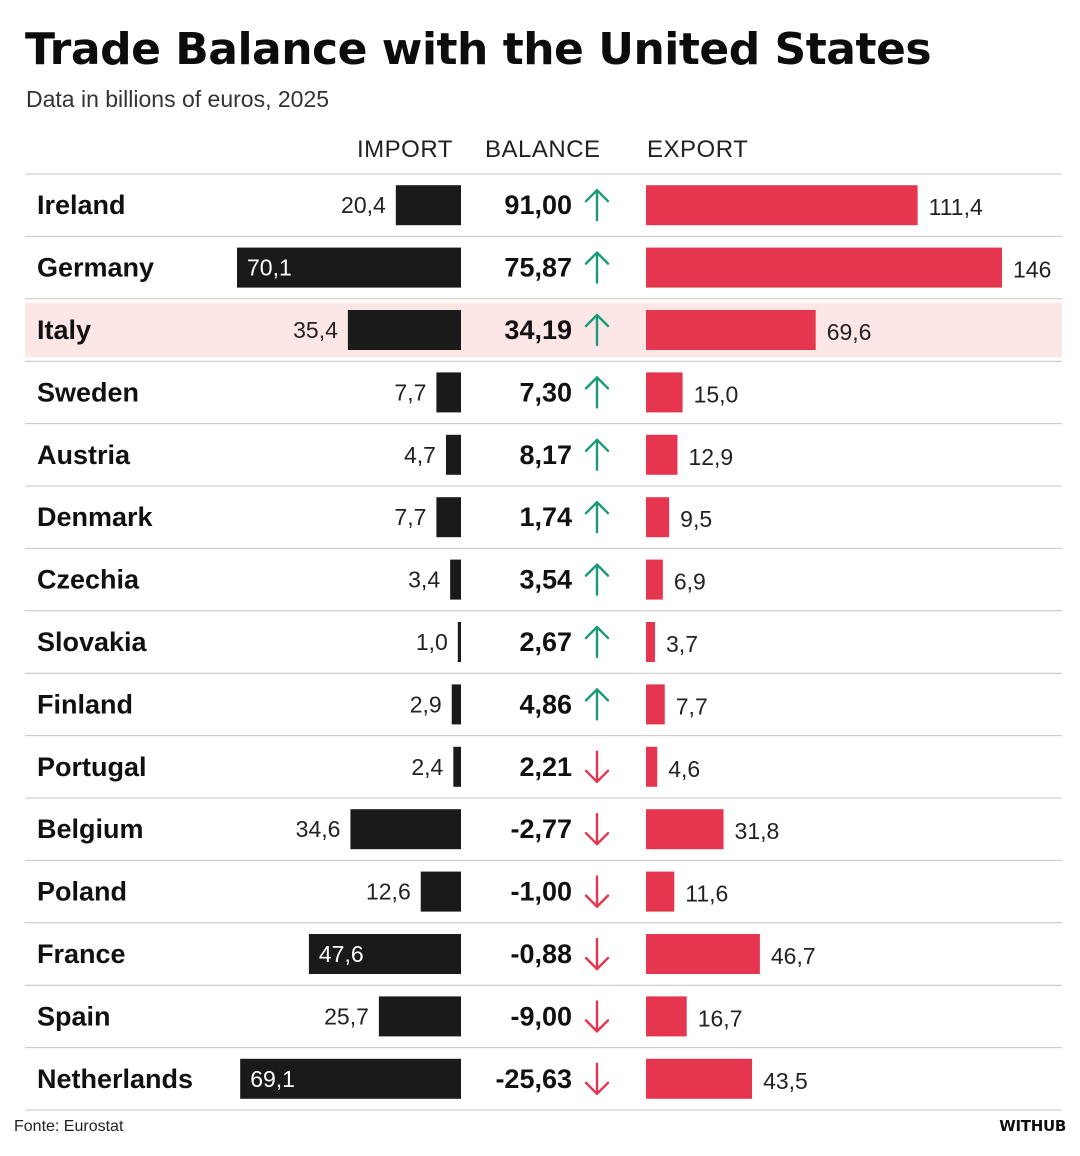 The height and width of the screenshot is (1156, 1080). I want to click on balance-value-label: 1,74, so click(545, 517).